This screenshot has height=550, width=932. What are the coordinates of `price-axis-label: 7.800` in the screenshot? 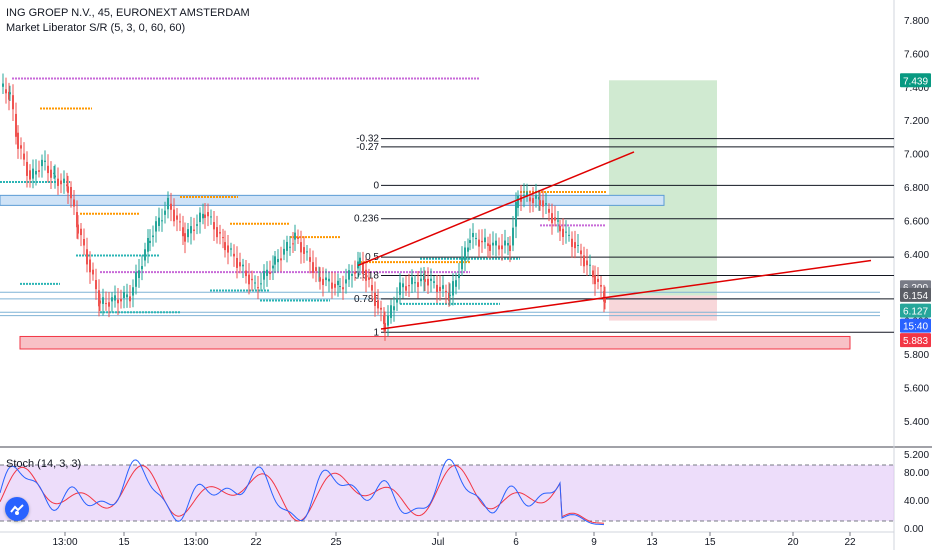 It's located at (916, 21).